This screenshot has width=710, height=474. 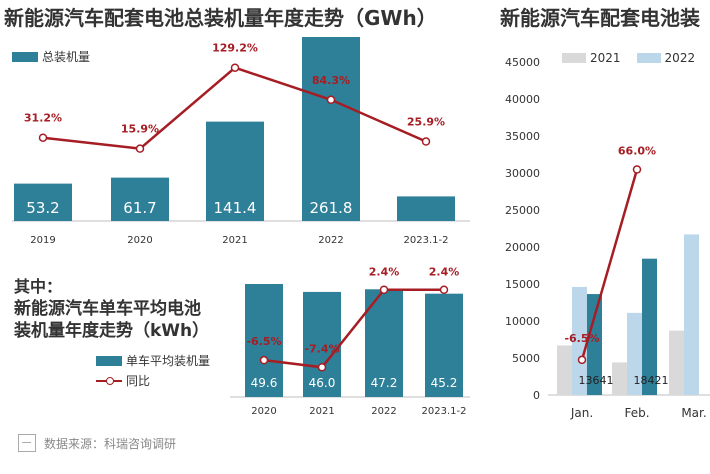 I want to click on chart1-legend: 总装机量, so click(x=51, y=56).